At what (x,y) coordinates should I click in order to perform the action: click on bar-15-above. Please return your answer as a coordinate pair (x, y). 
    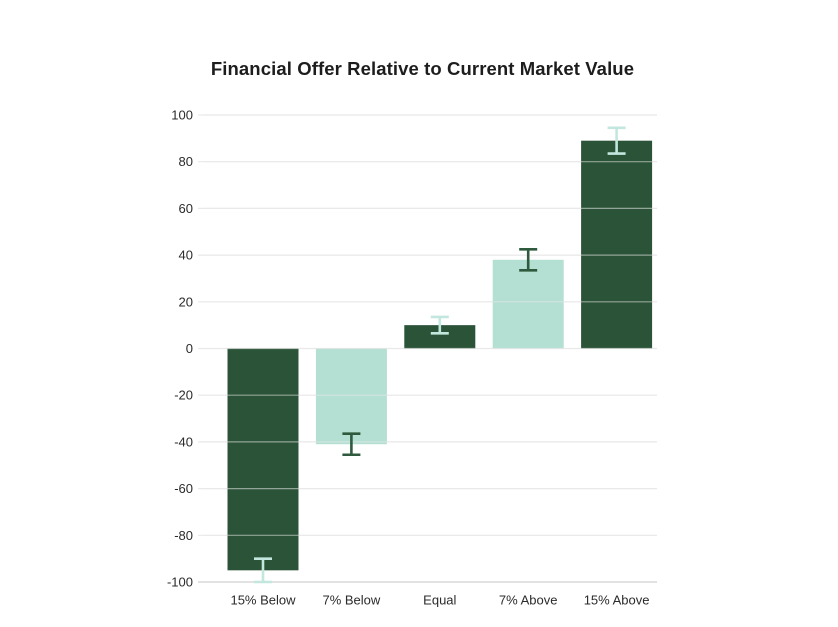
    Looking at the image, I should click on (617, 244).